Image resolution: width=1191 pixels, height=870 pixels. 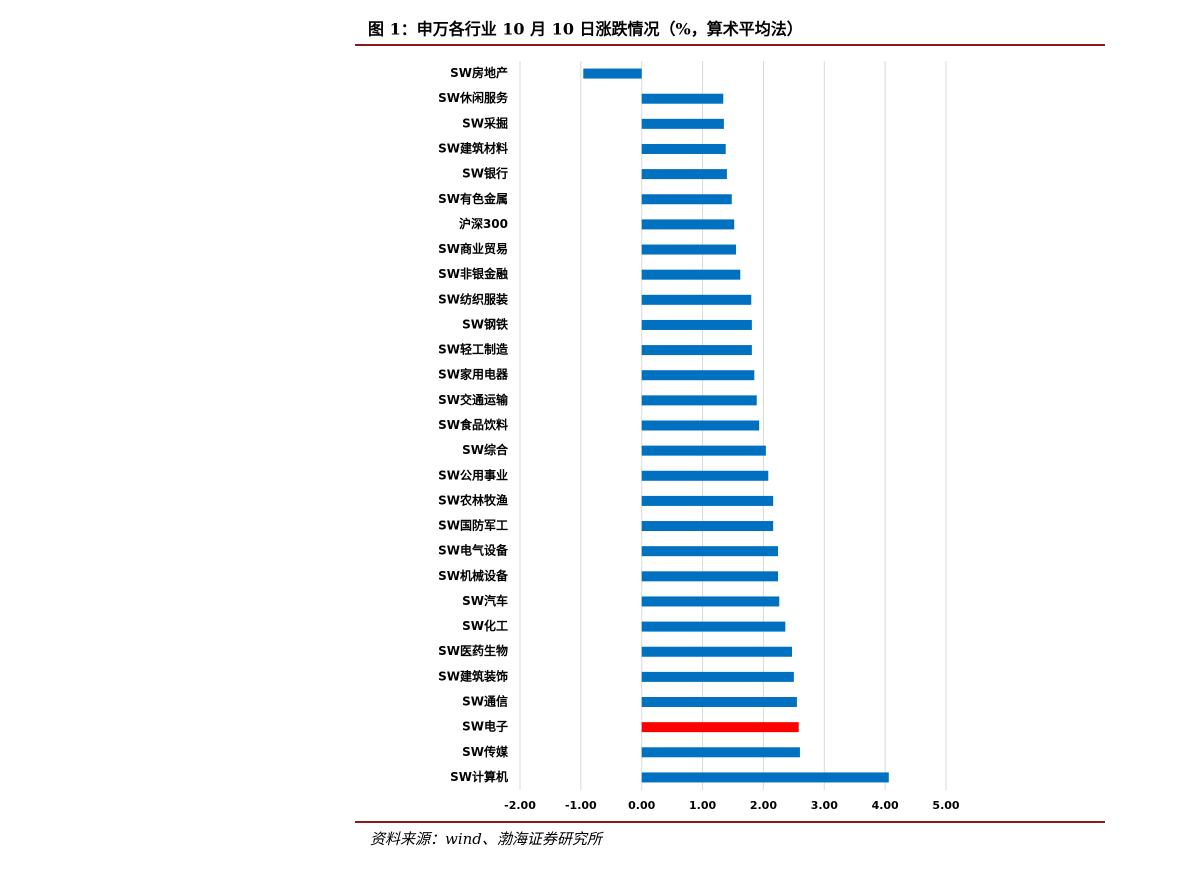 What do you see at coordinates (473, 248) in the screenshot?
I see `y-tick-label: SW商业贸易` at bounding box center [473, 248].